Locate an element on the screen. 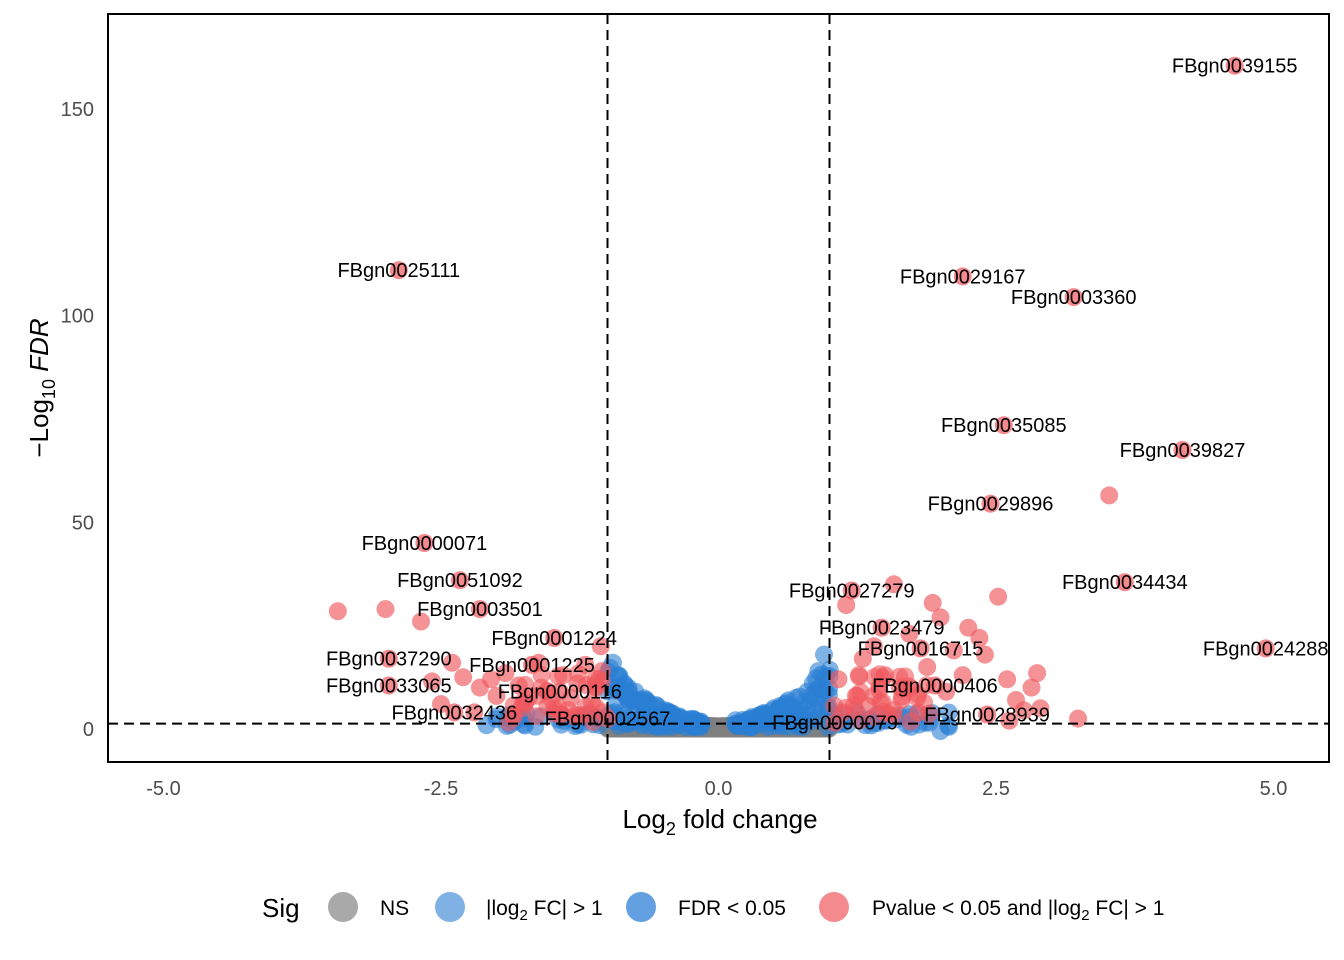 This screenshot has height=960, width=1344. point-FBgn0029167 is located at coordinates (962, 276).